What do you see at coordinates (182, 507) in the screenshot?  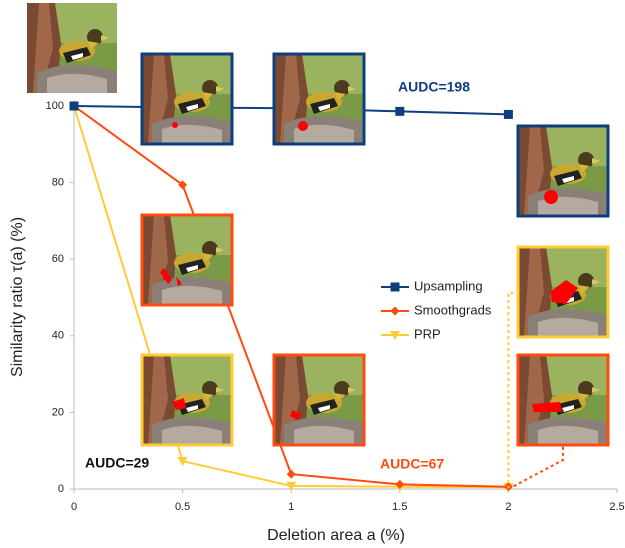 I see `x-tick-label: 0.5` at bounding box center [182, 507].